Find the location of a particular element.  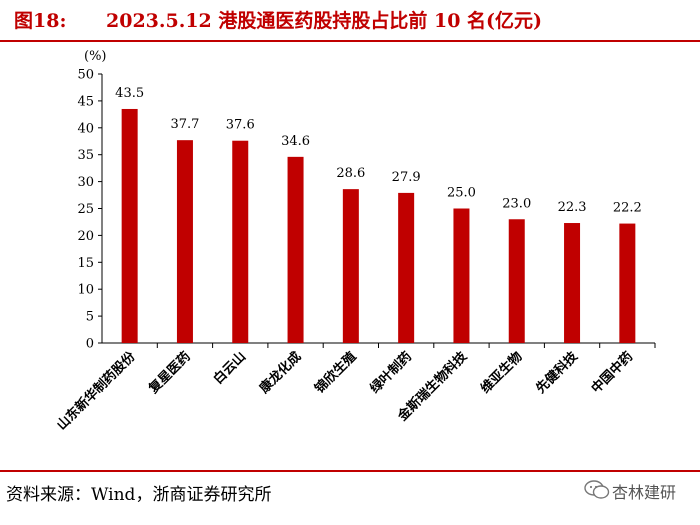

category-label: 绿叶制药 is located at coordinates (391, 373).